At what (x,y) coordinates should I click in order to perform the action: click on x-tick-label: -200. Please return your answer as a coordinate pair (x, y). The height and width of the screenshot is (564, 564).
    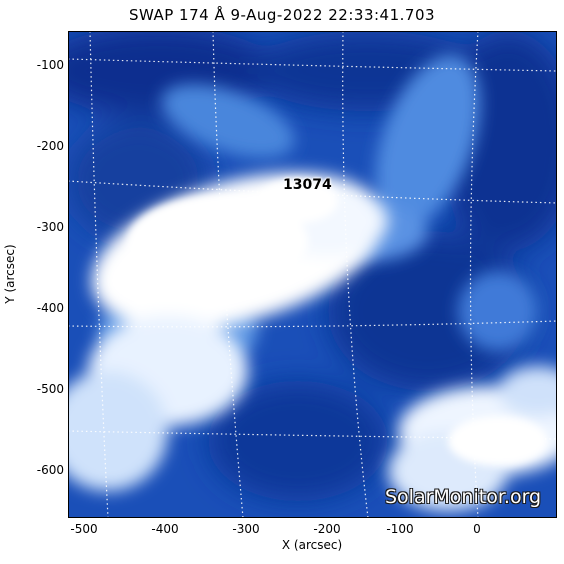
    Looking at the image, I should click on (327, 529).